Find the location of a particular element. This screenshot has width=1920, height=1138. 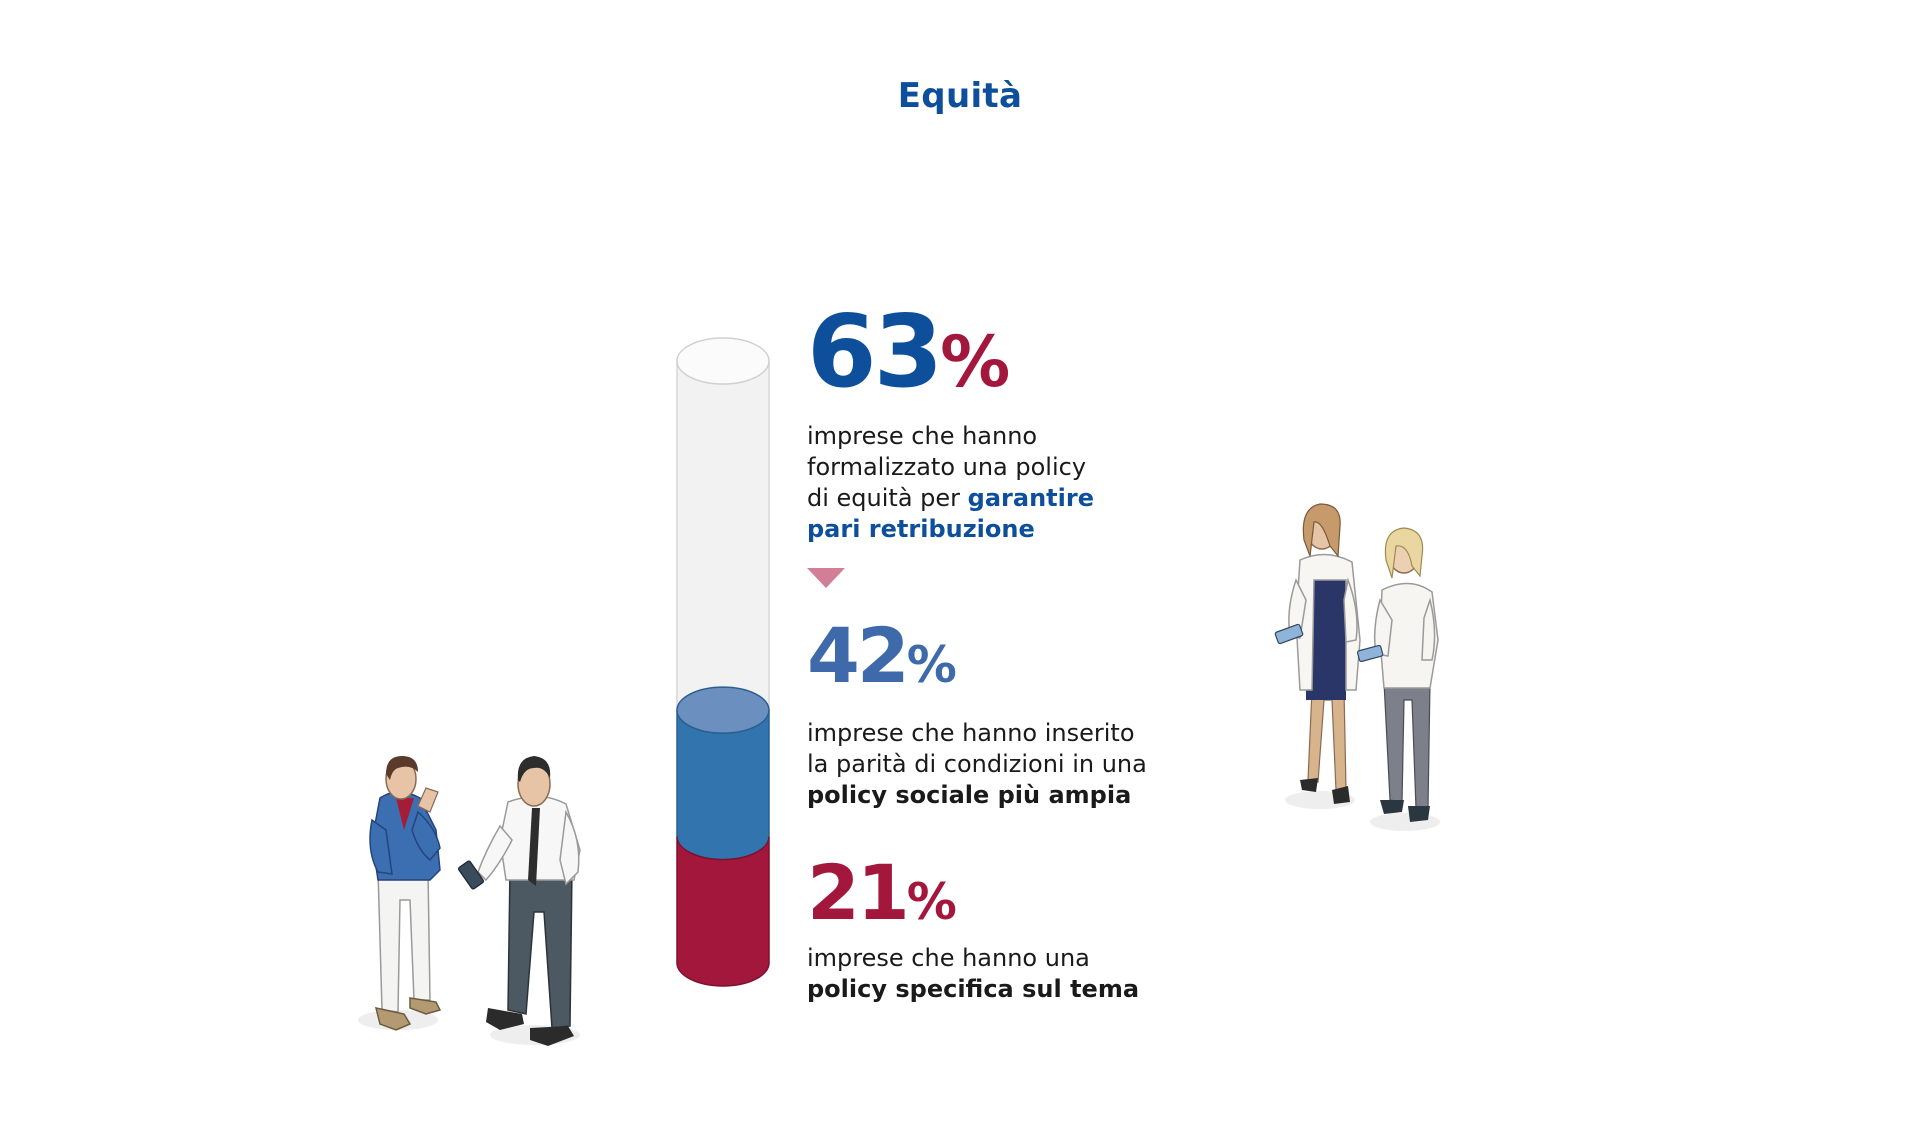

stat-desc-bold: policy sociale più ampia is located at coordinates (969, 795).